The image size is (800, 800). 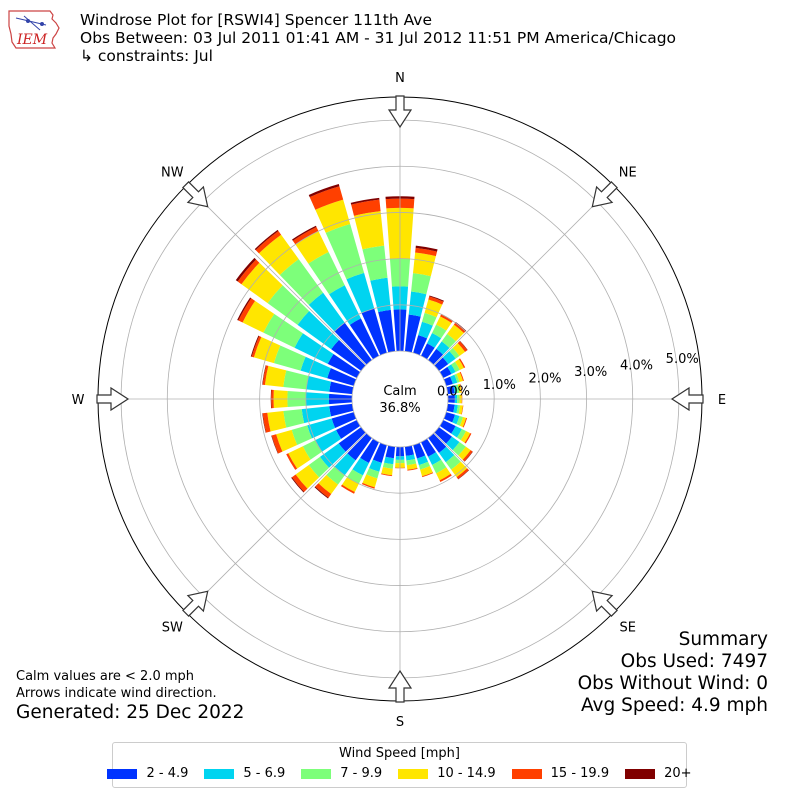 I want to click on arrow-note: Arrows indicate wind direction., so click(x=116, y=693).